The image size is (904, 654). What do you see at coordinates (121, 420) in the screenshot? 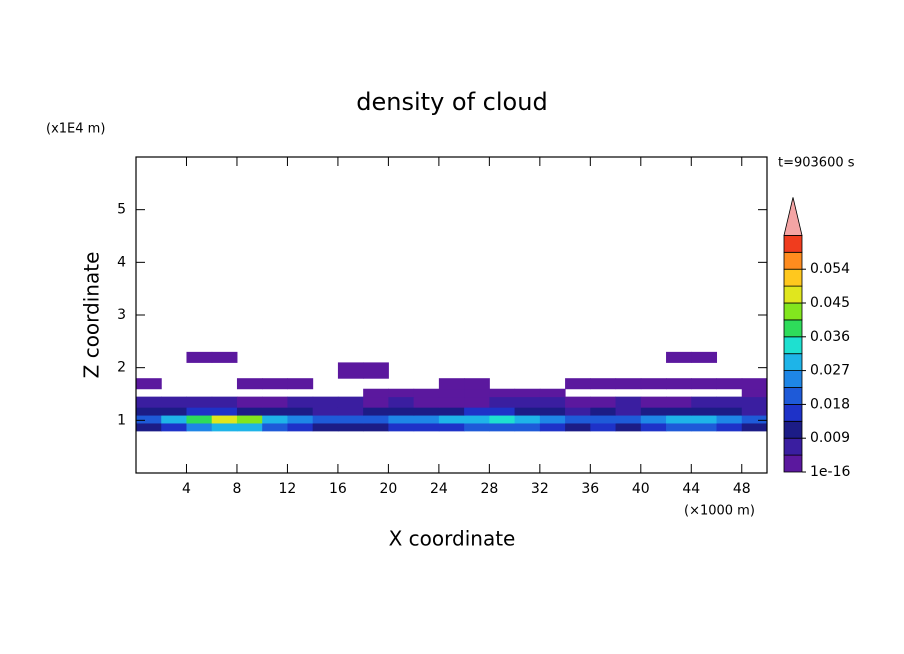
I see `y-tick-label: 1` at bounding box center [121, 420].